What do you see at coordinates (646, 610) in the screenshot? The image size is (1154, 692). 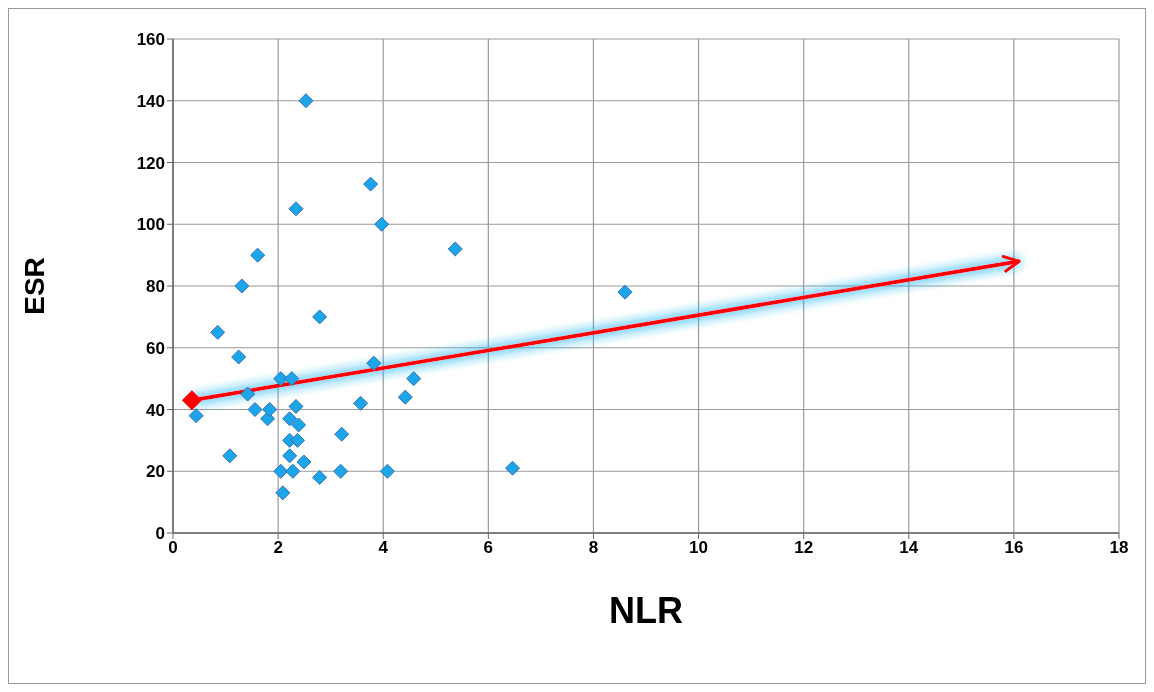 I see `x-axis-title: NLR` at bounding box center [646, 610].